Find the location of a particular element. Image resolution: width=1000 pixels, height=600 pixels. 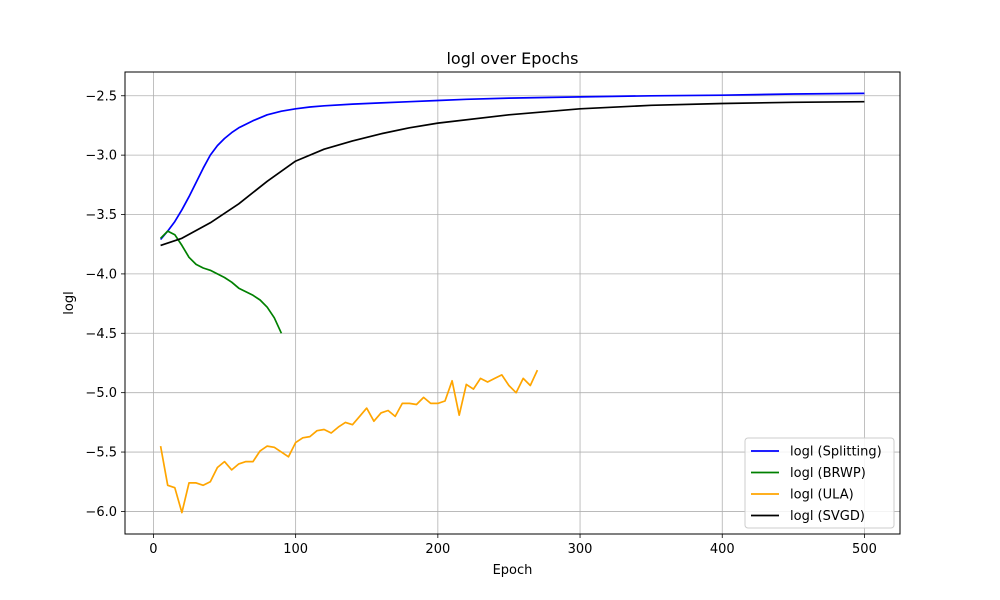

y-tick-label: −4.0 is located at coordinates (101, 274).